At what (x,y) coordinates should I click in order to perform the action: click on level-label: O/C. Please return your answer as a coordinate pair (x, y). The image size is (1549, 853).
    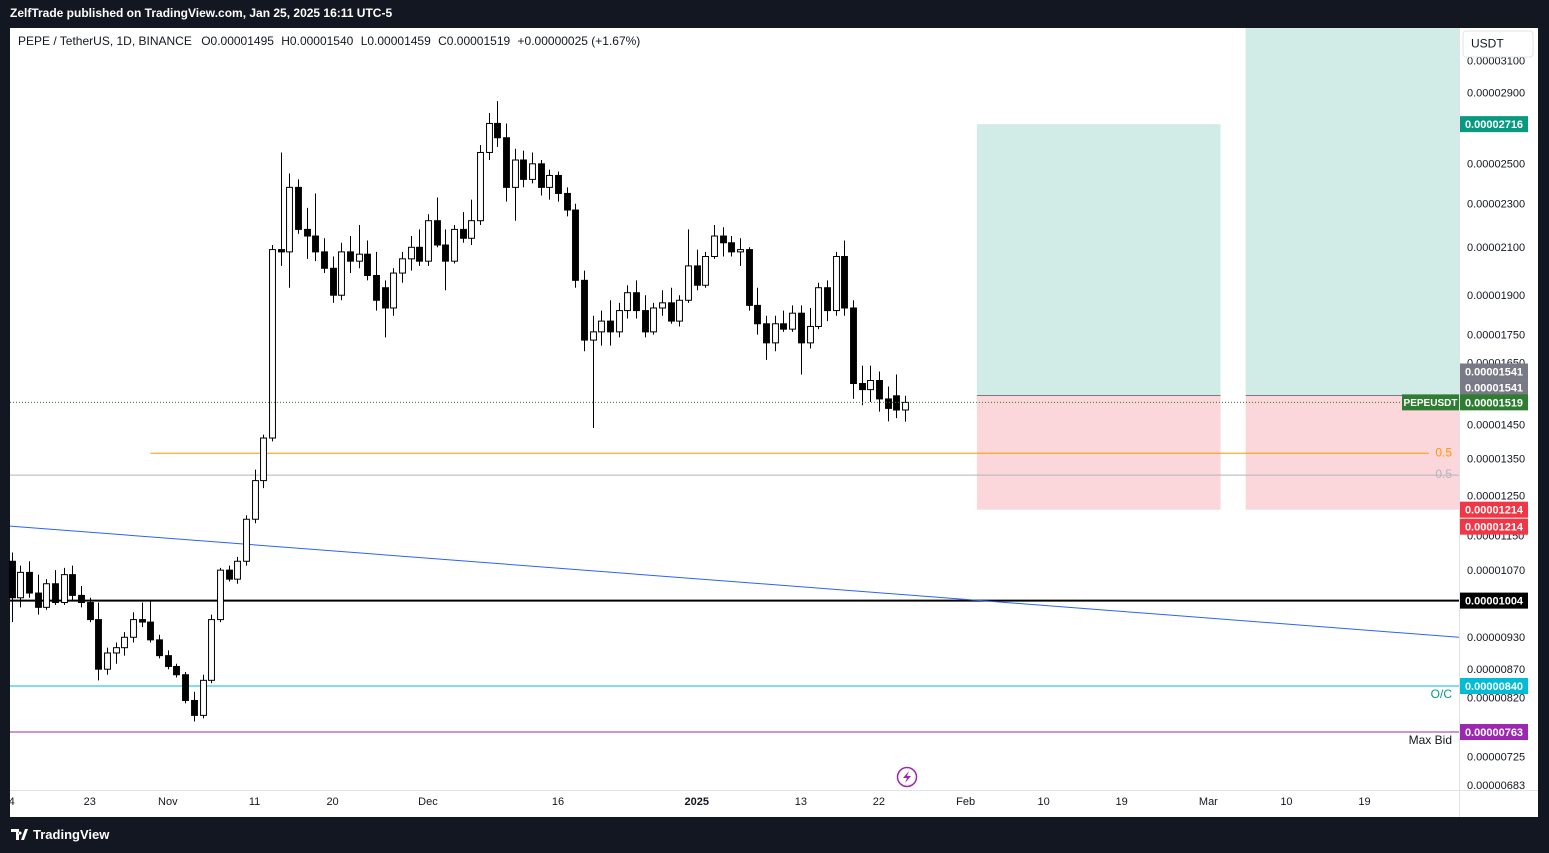
    Looking at the image, I should click on (1442, 694).